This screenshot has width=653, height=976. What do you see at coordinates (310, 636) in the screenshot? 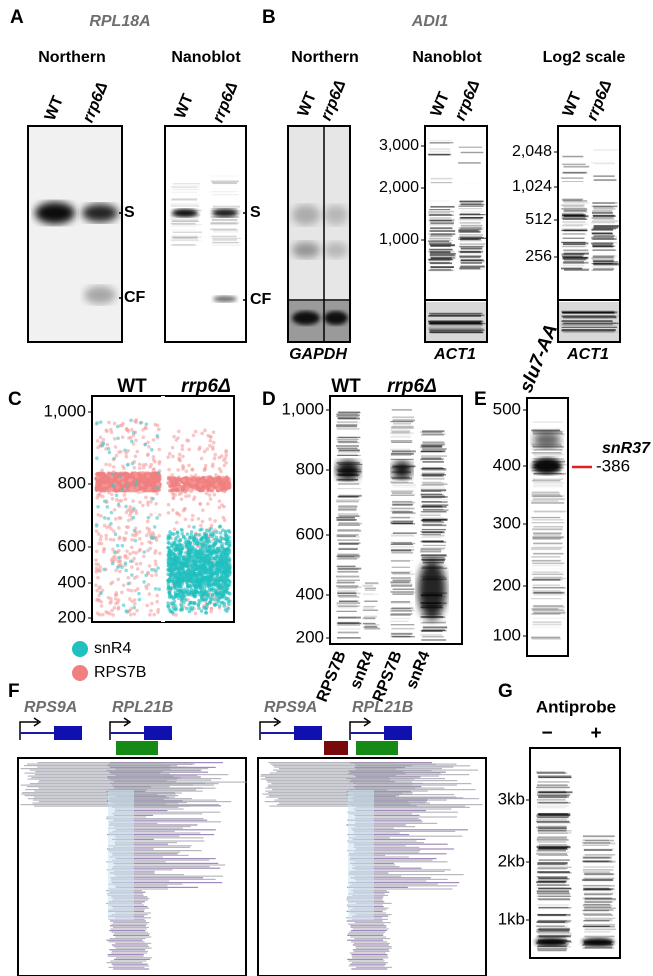
I see `label: 200` at bounding box center [310, 636].